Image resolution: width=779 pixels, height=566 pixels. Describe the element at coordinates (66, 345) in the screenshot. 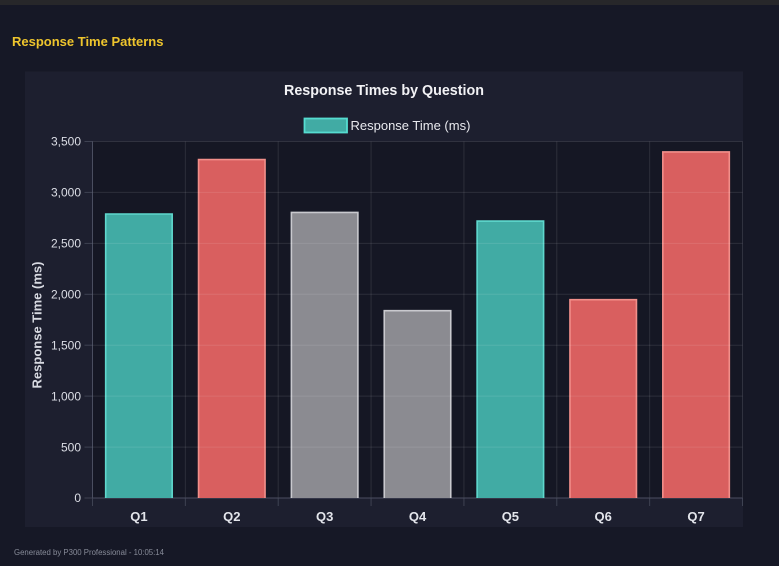

I see `svg-text: 1,500` at that location.